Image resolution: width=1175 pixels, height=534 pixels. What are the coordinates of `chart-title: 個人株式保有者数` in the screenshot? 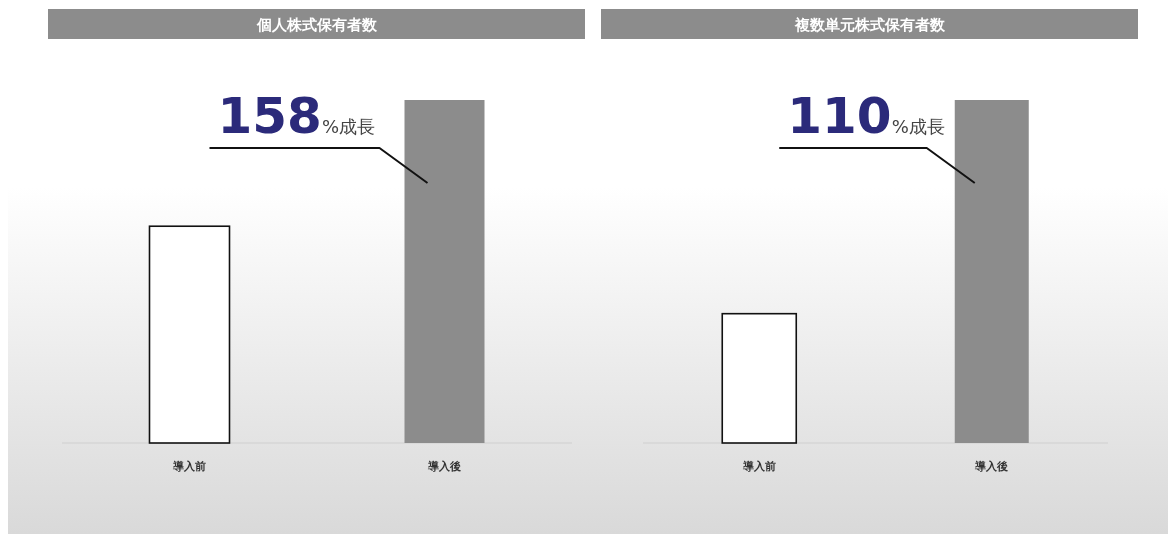 It's located at (316, 25).